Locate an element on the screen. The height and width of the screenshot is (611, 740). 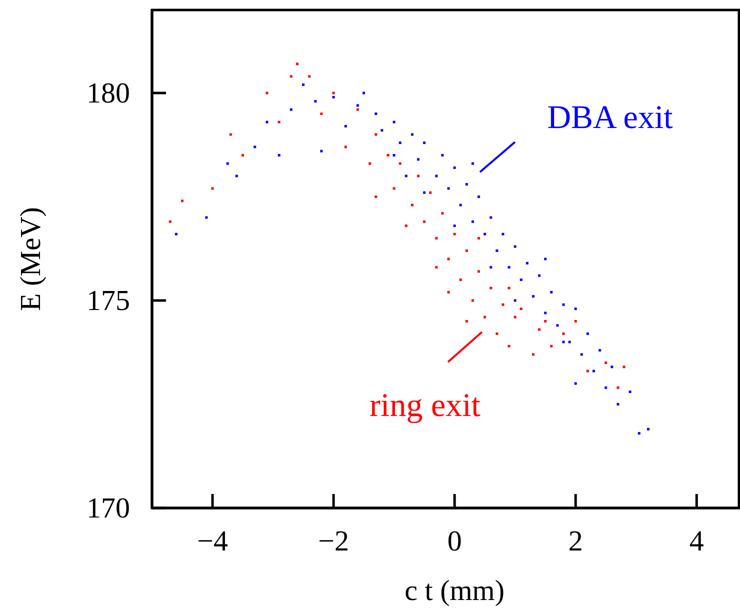
y-axis-title: E (MeV) is located at coordinates (31, 259).